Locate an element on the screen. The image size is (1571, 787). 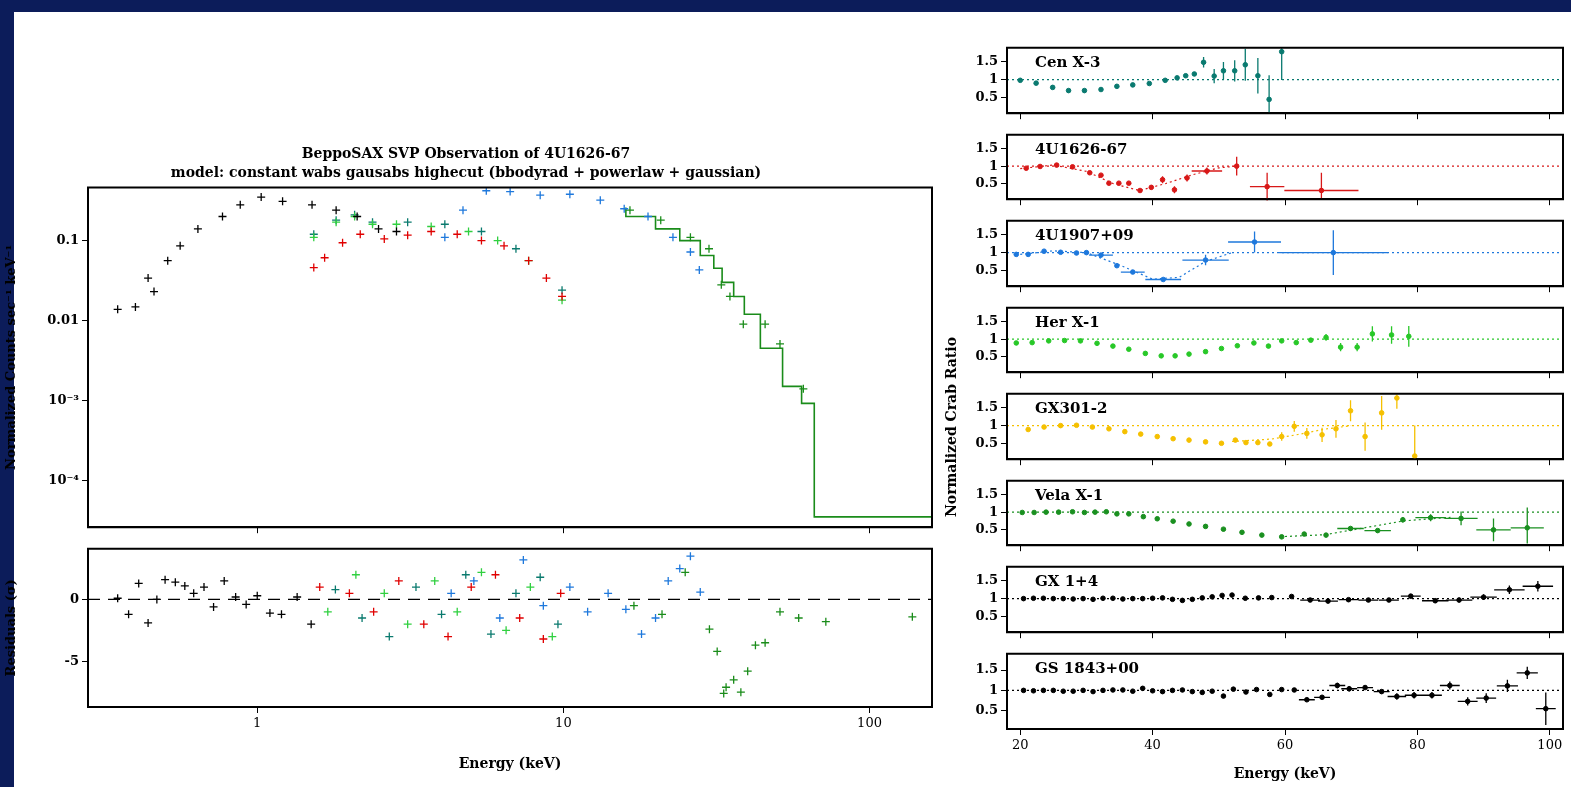
chart-title: BeppoSAX SVP Observation of 4U1626-67 is located at coordinates (466, 153).